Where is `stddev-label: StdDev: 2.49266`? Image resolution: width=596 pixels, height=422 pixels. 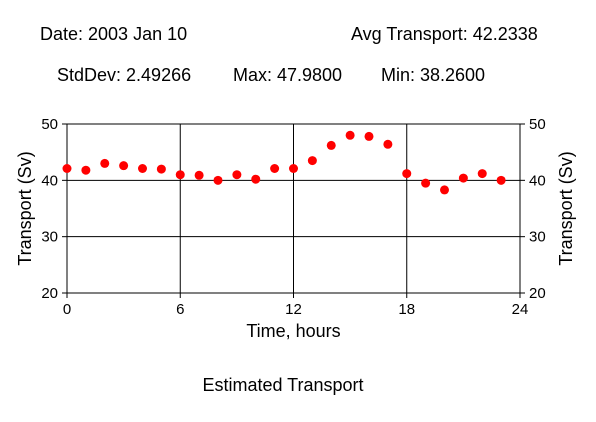
stddev-label: StdDev: 2.49266 is located at coordinates (124, 75).